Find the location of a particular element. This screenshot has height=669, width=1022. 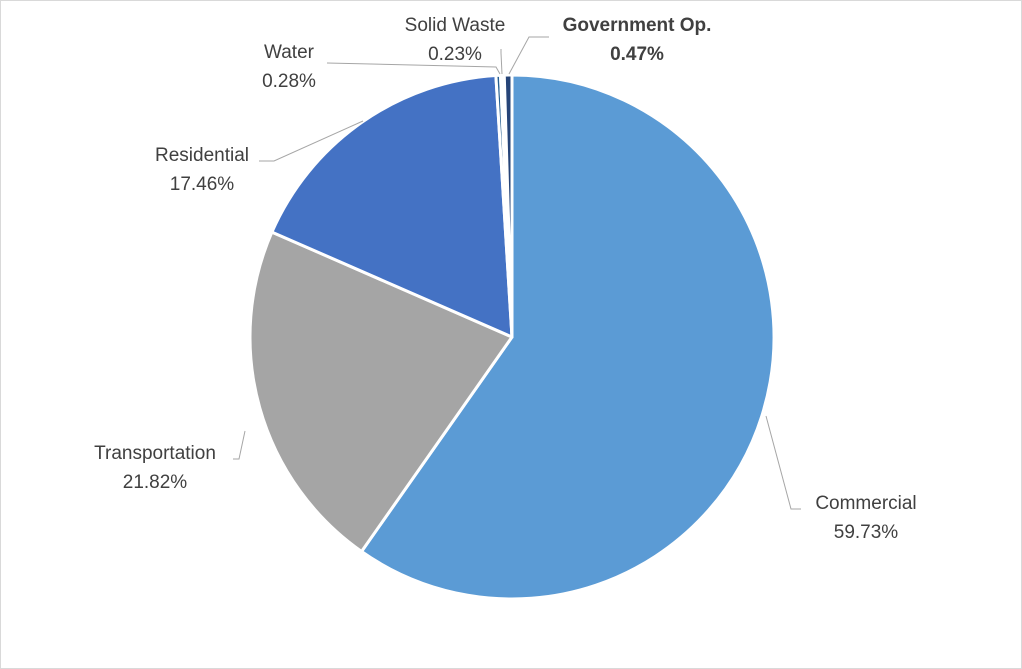

data-label-percent: 0.23% is located at coordinates (455, 54).